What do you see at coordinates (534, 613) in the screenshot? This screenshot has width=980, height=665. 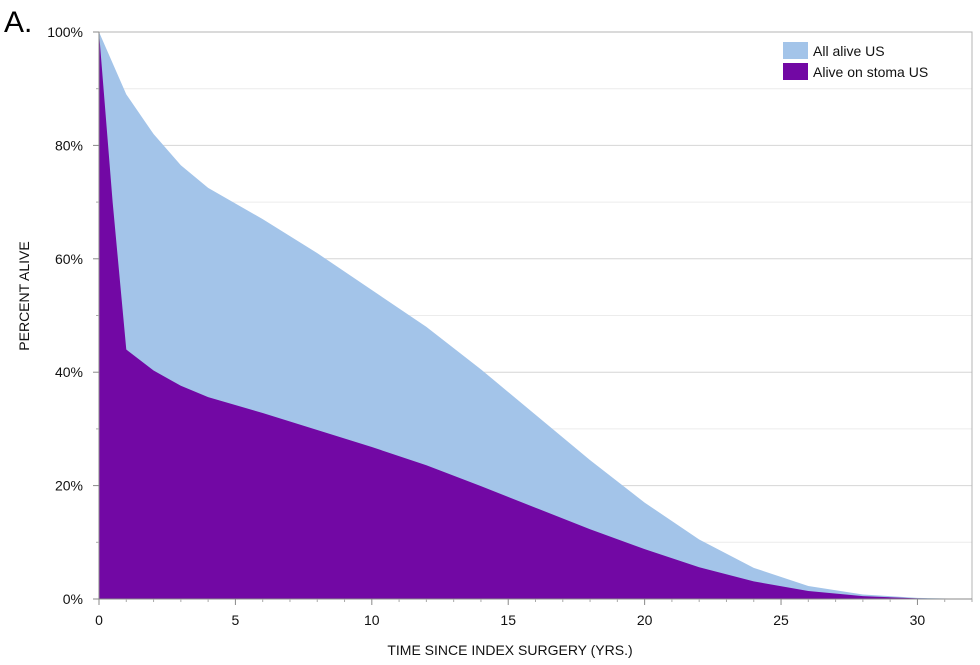 I see `x-axis: 0 5 10 15 20 25 30` at bounding box center [534, 613].